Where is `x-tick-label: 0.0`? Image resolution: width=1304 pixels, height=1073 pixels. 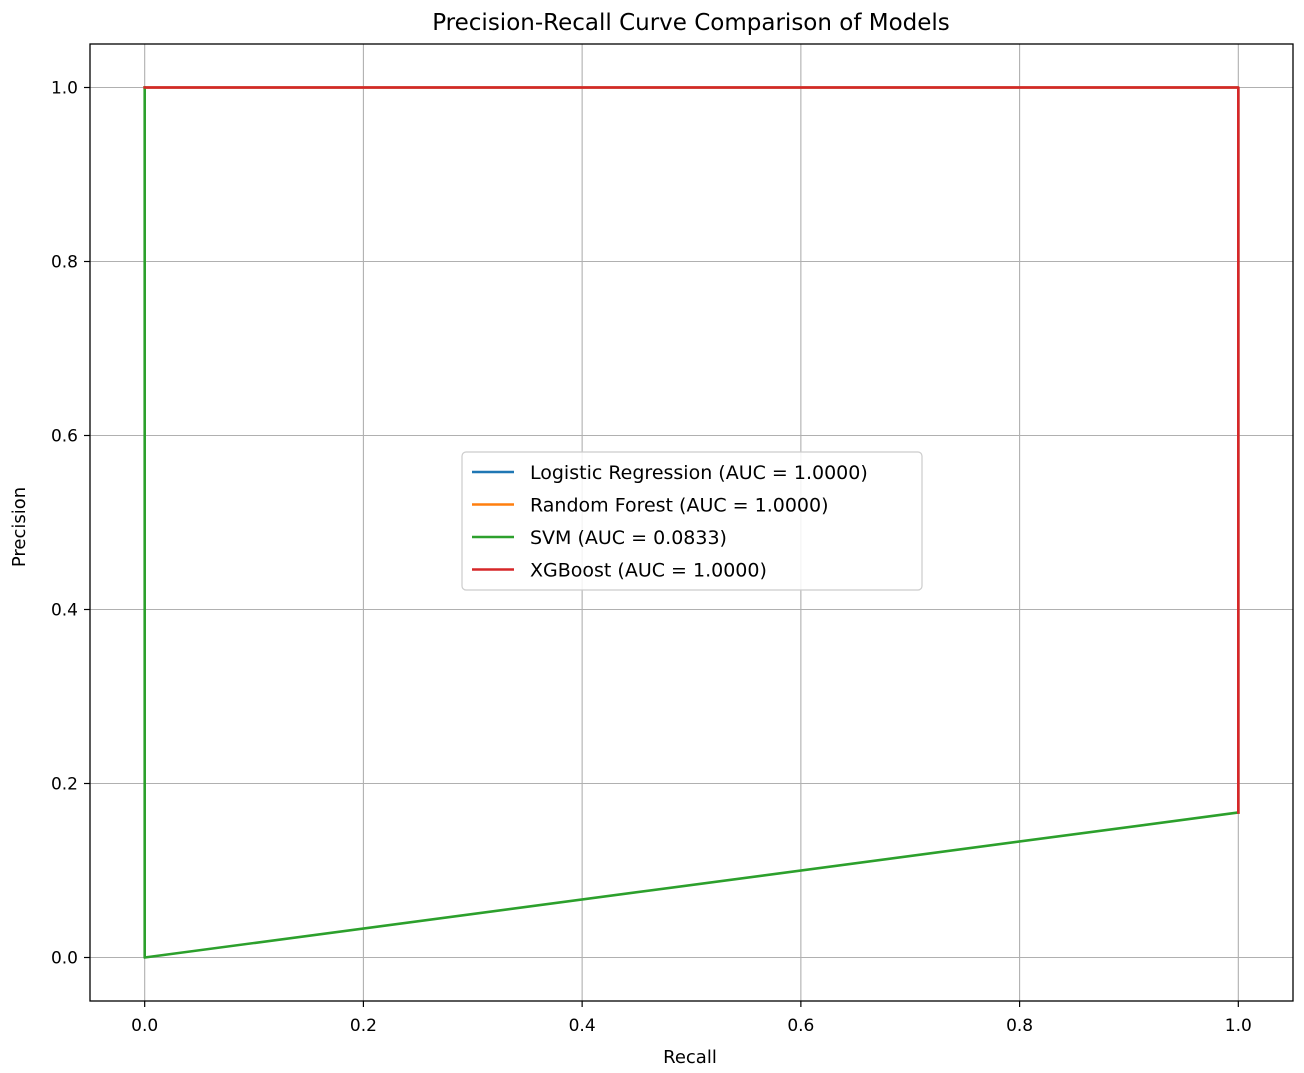 x-tick-label: 0.0 is located at coordinates (144, 1026).